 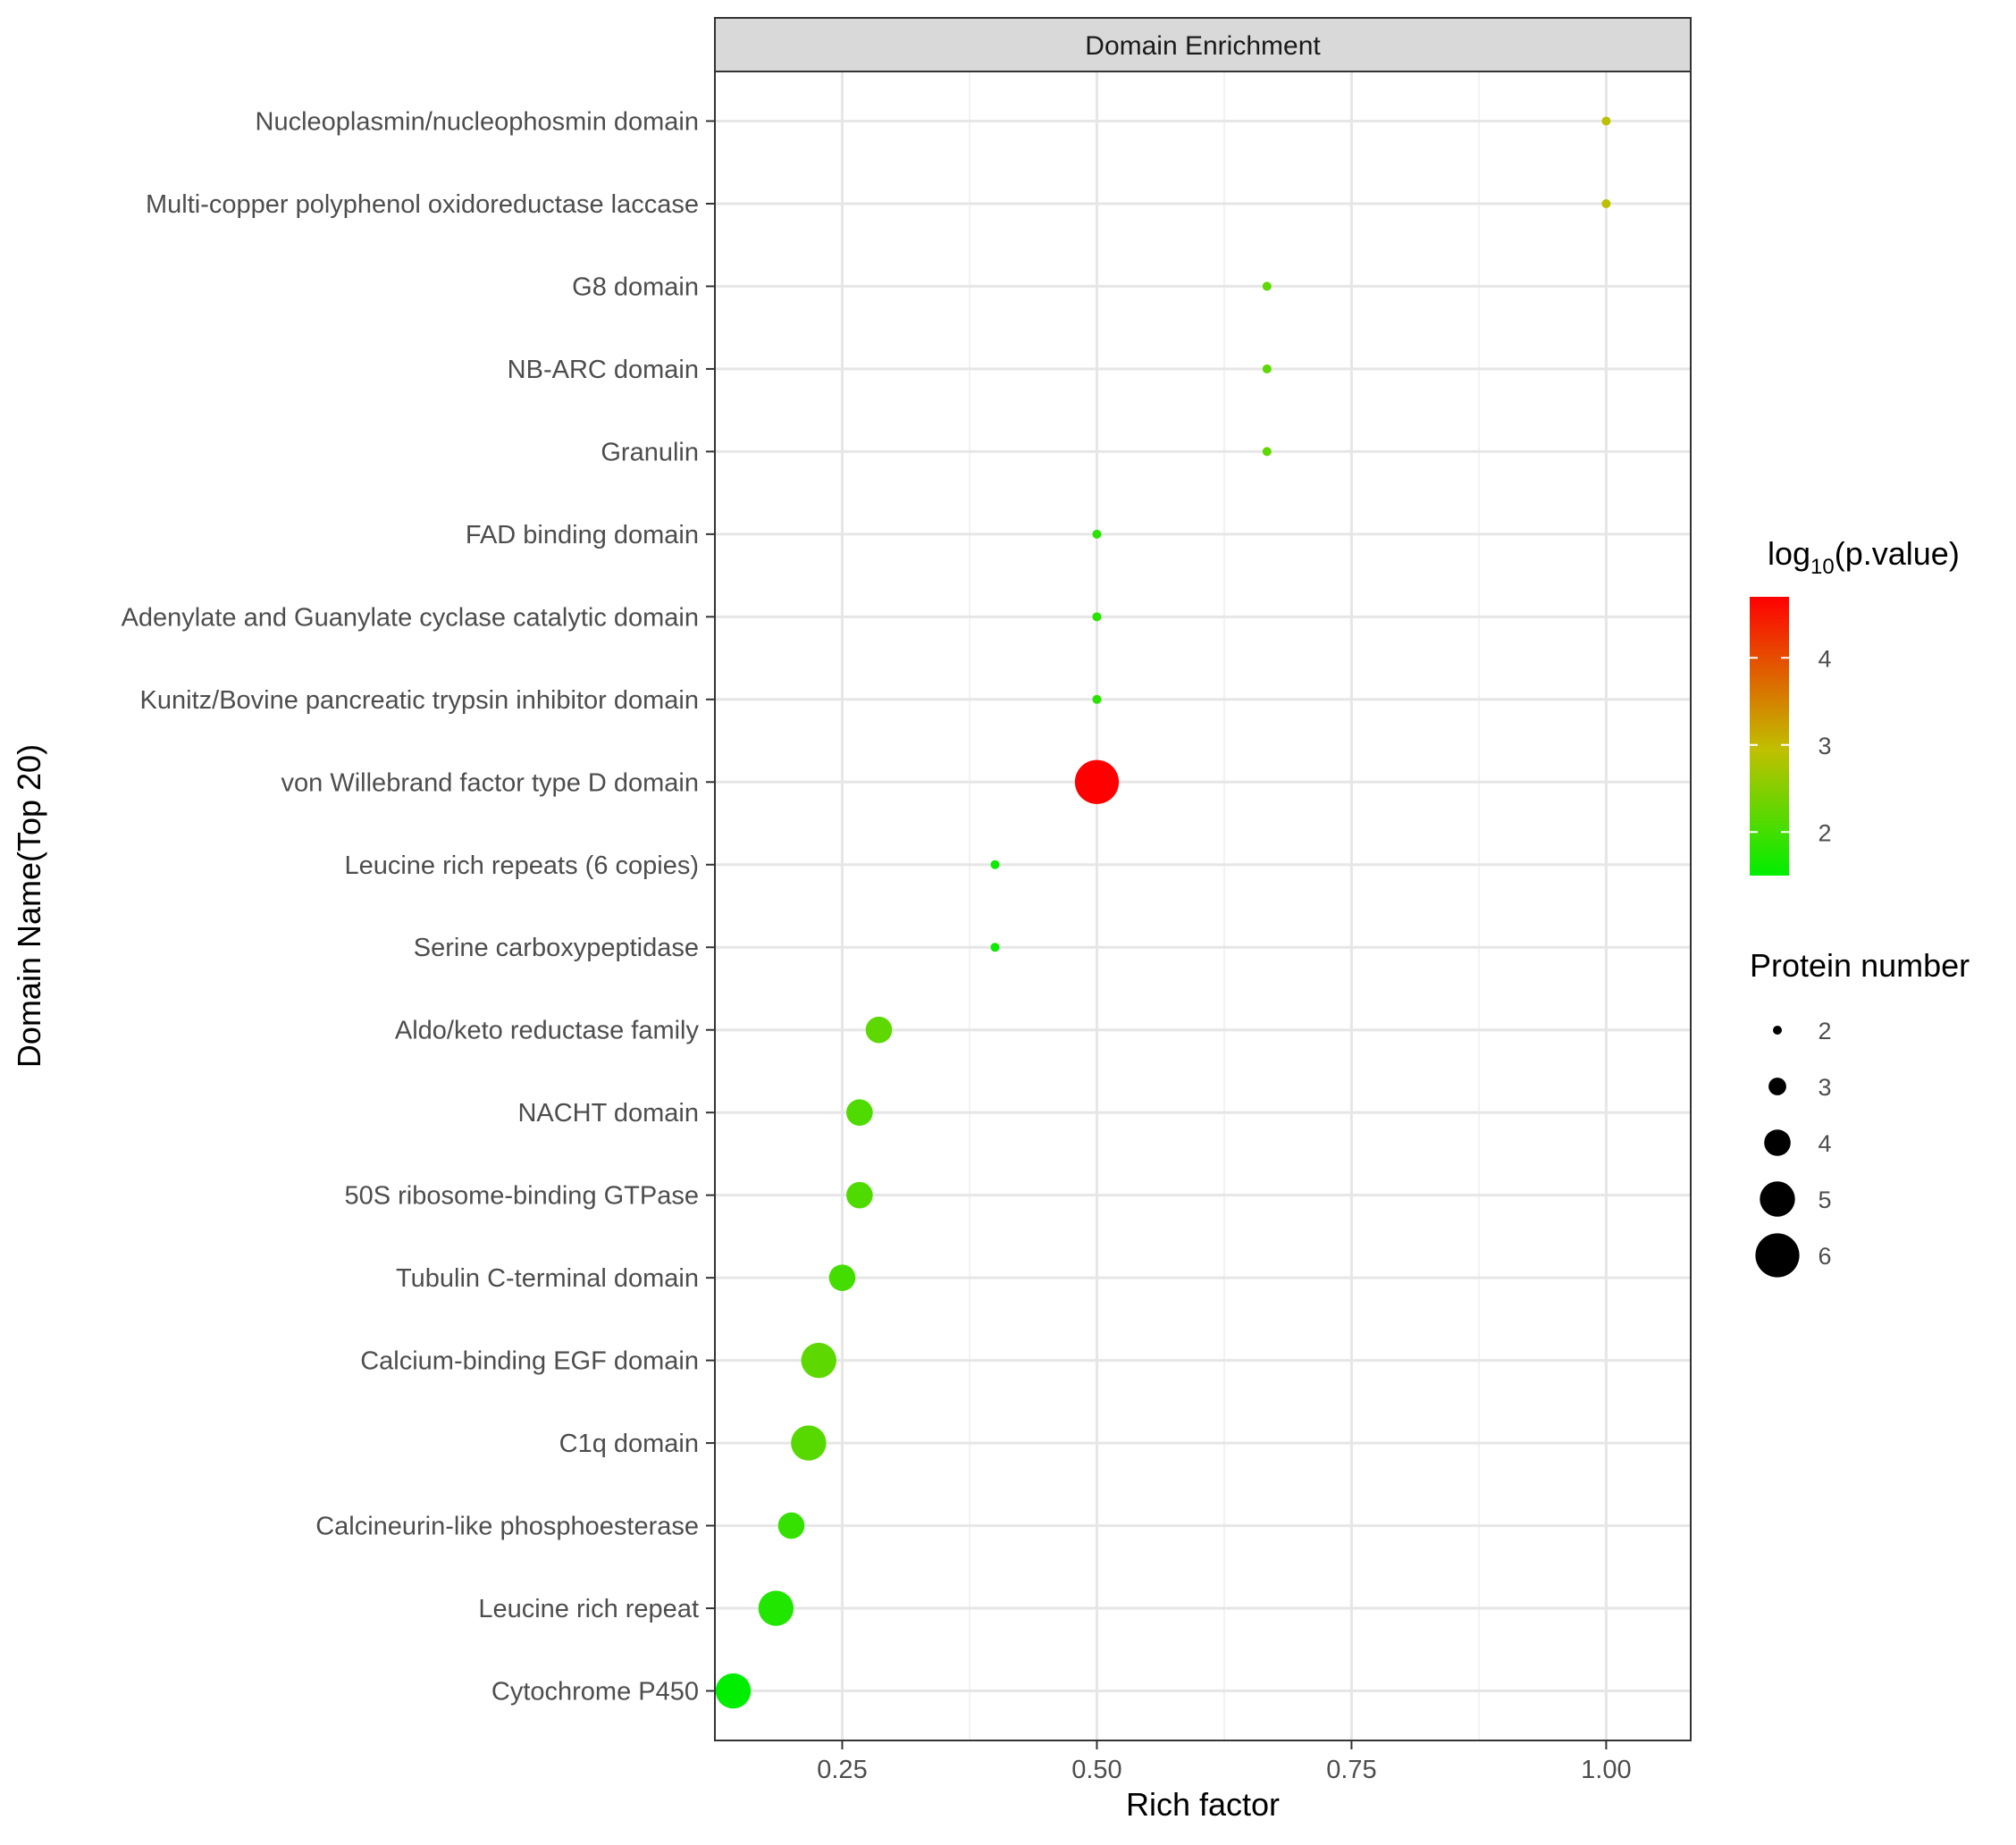 What do you see at coordinates (529, 1361) in the screenshot?
I see `y-axis-tick-label: Calcium-binding EGF domain` at bounding box center [529, 1361].